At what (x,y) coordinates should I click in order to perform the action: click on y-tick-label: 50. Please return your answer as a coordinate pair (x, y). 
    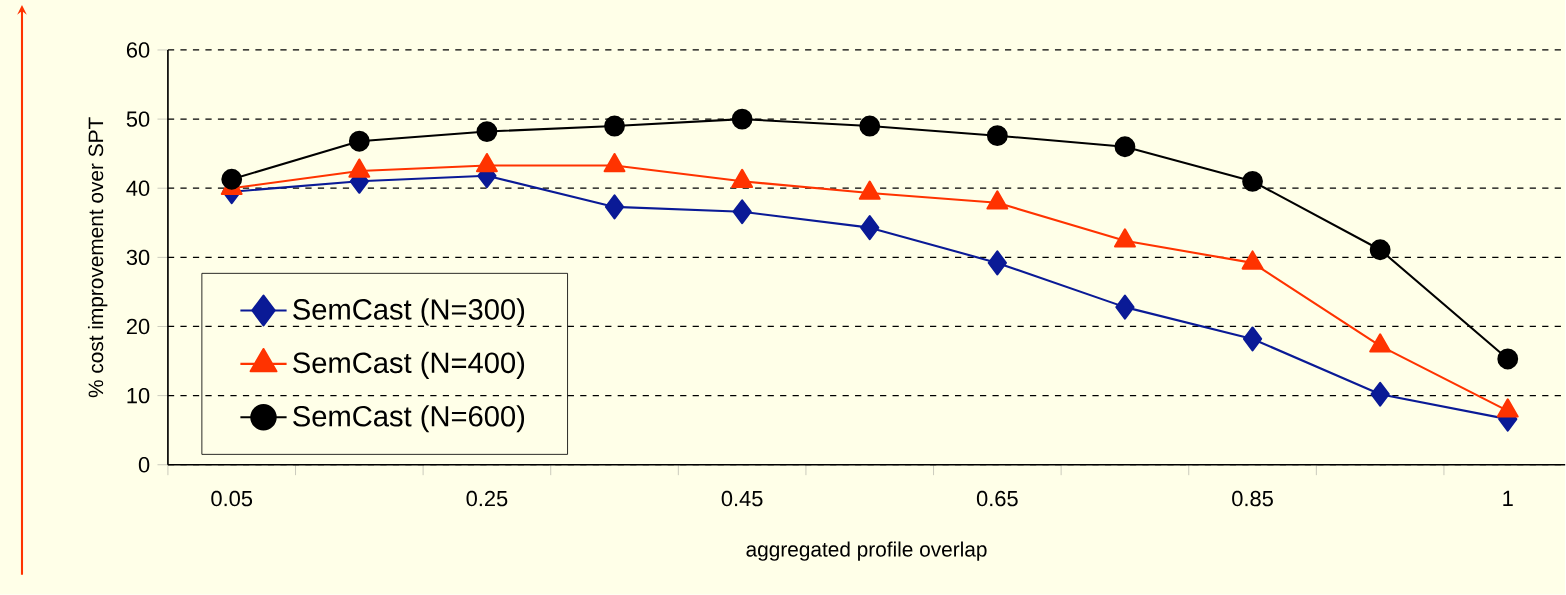
    Looking at the image, I should click on (138, 119).